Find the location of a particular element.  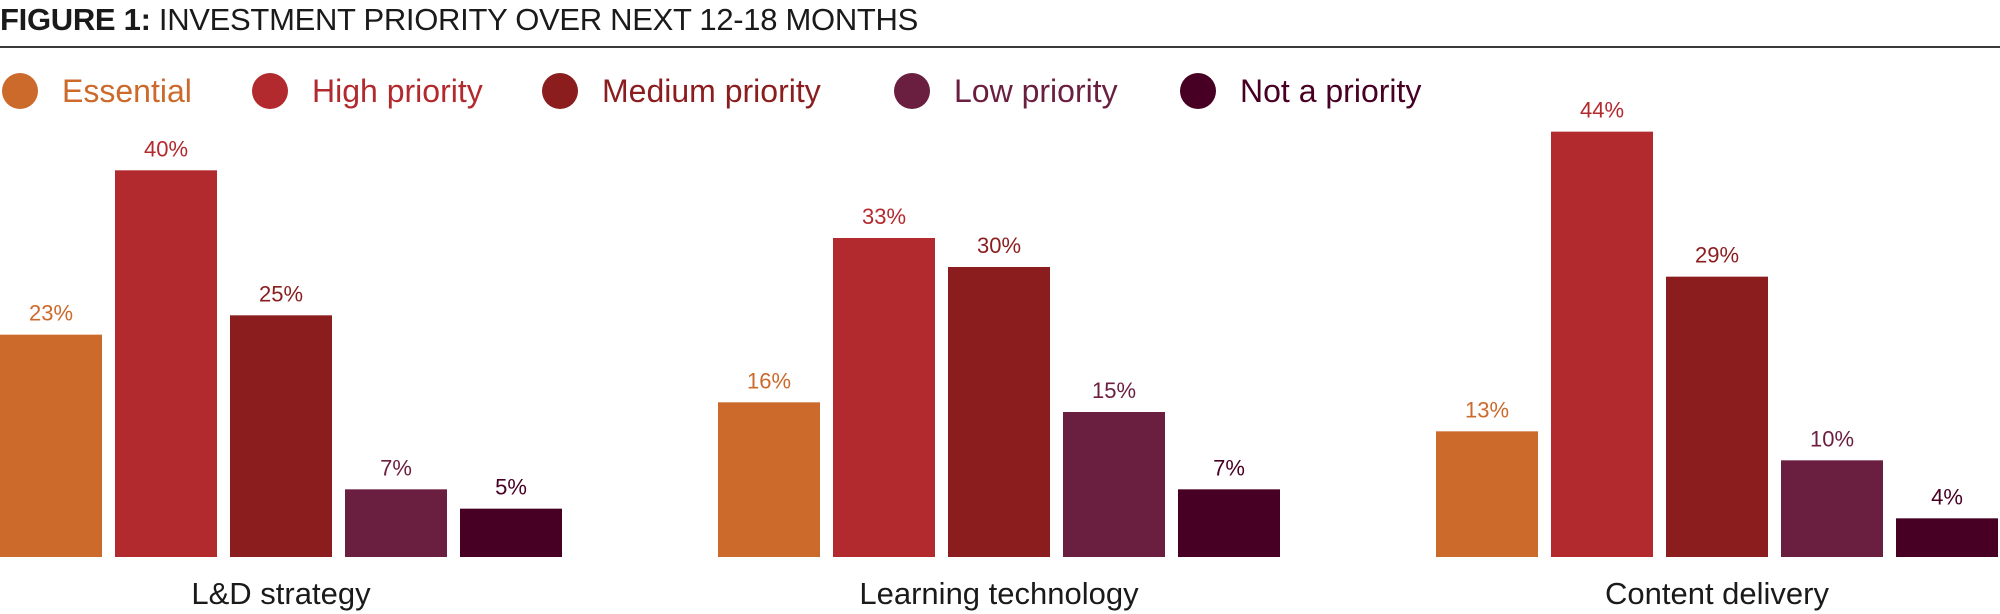

data-label-content-delivery-medium-priority: 29% is located at coordinates (1717, 255).